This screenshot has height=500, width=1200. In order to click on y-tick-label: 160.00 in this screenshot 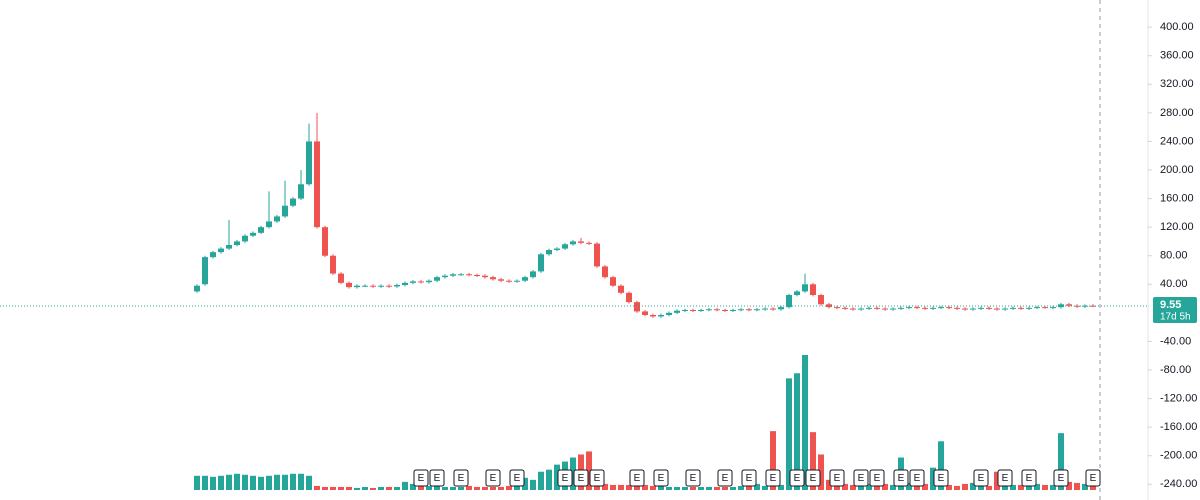, I will do `click(1177, 198)`.